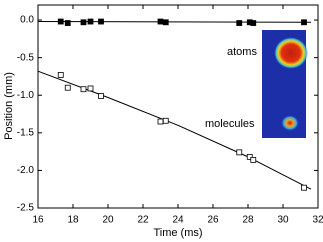 The image size is (323, 242). Describe the element at coordinates (143, 220) in the screenshot. I see `x-tick-label: 22` at that location.